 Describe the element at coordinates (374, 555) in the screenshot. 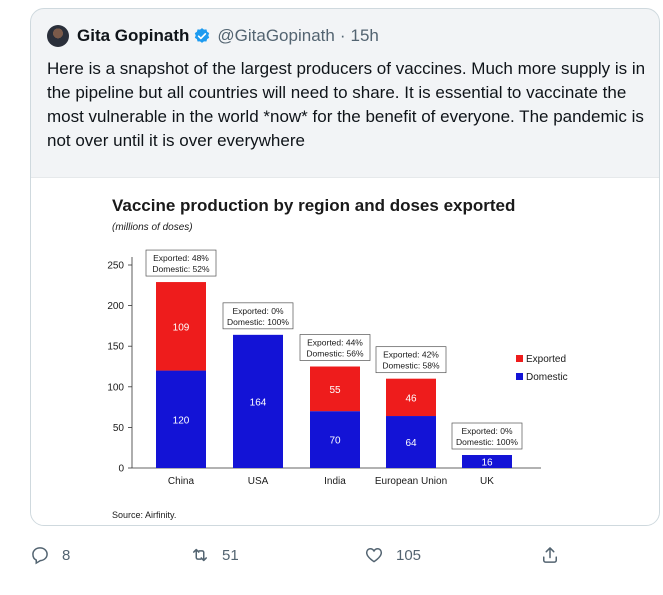

I see `heart-icon` at that location.